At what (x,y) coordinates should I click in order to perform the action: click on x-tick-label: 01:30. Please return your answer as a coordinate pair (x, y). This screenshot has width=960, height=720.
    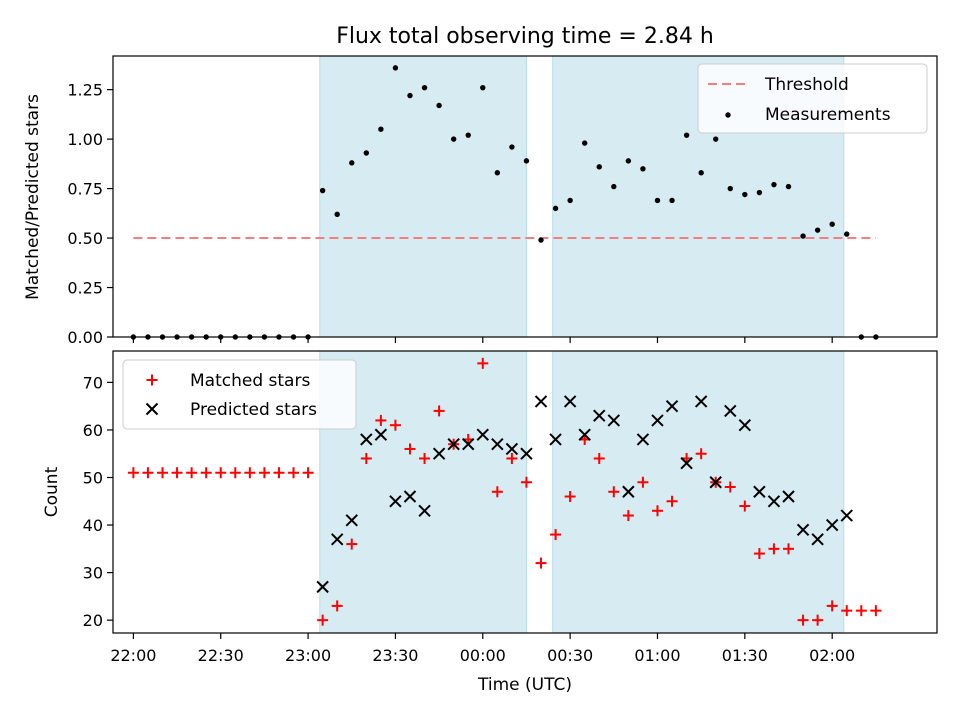
    Looking at the image, I should click on (745, 655).